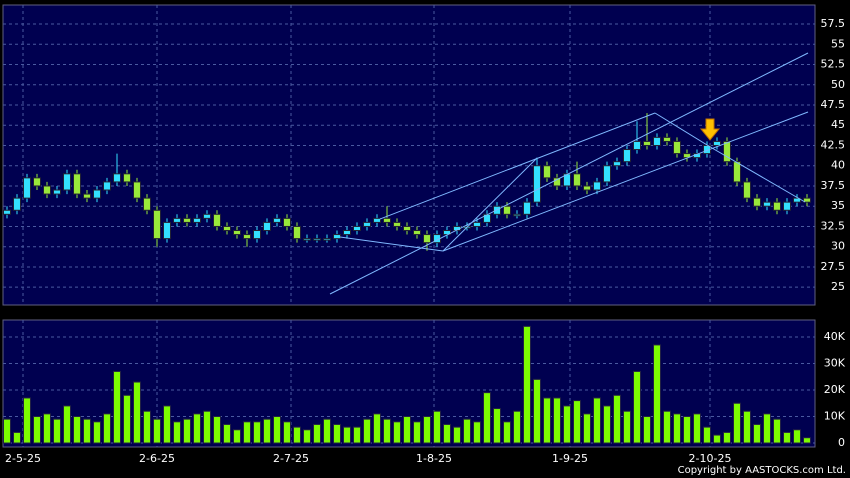  Describe the element at coordinates (833, 64) in the screenshot. I see `y-tick-label: 52.5` at that location.